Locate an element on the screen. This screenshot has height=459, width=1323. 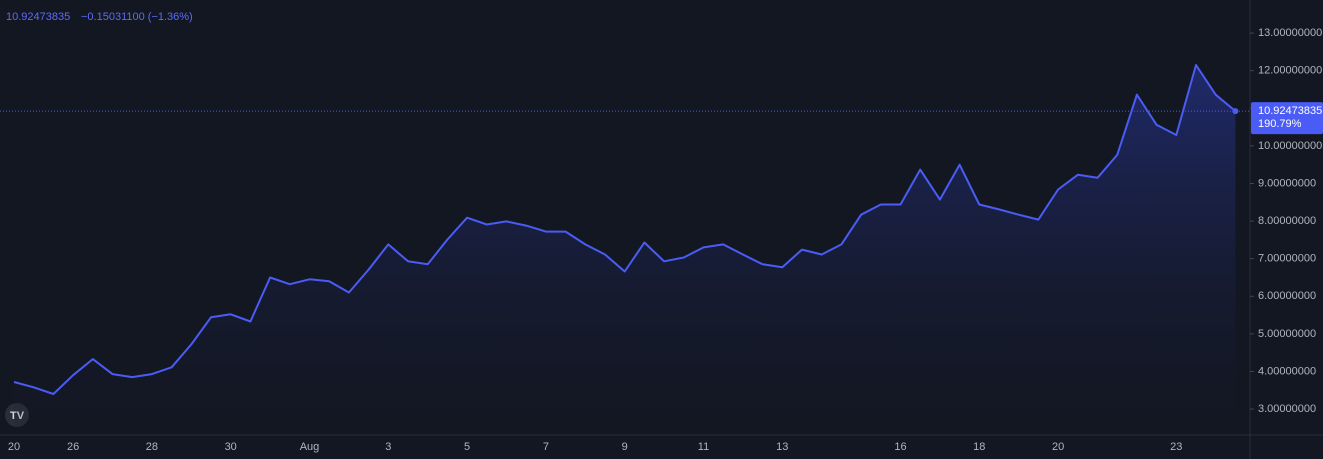
y-tick-label: 9.00000000 is located at coordinates (1287, 183).